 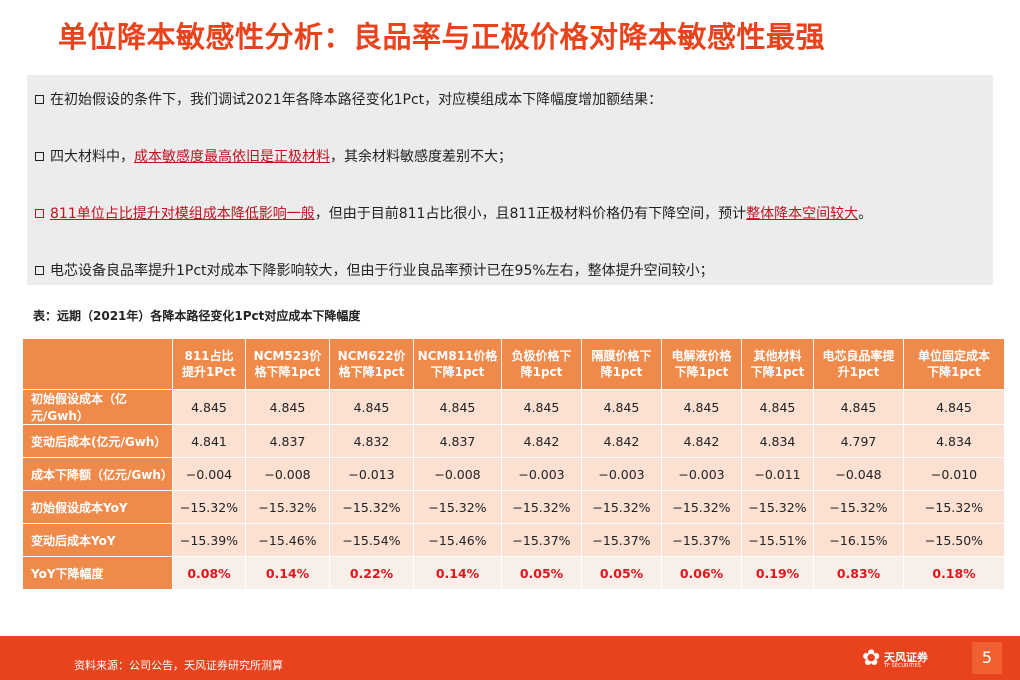 What do you see at coordinates (197, 316) in the screenshot?
I see `table-caption: 表：远期（2021年）各降本路径变化1Pct对应成本下降幅度` at bounding box center [197, 316].